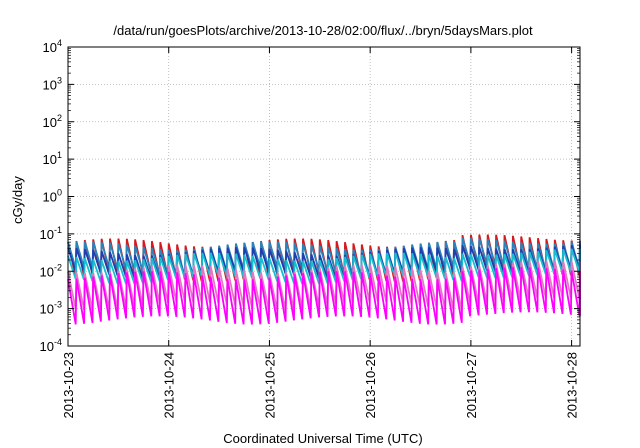 This screenshot has width=640, height=448. Describe the element at coordinates (322, 438) in the screenshot. I see `x-axis-label: Coordinated Universal Time (UTC)` at that location.